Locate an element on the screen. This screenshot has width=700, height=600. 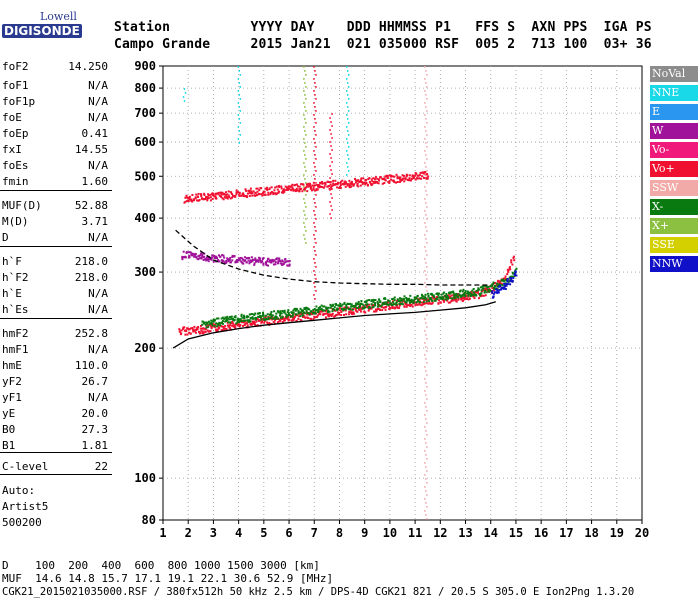
param-name: fxI is located at coordinates (12, 149).